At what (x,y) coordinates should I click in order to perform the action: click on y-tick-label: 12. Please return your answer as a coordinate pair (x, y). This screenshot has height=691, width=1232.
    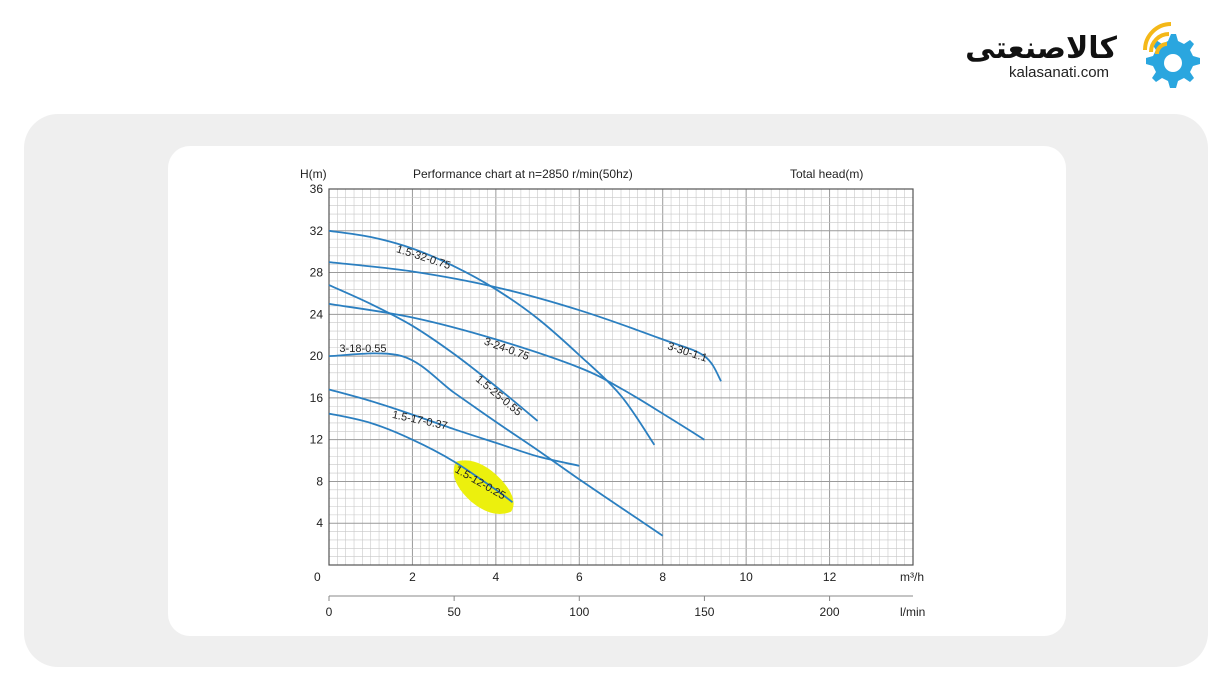
    Looking at the image, I should click on (317, 440).